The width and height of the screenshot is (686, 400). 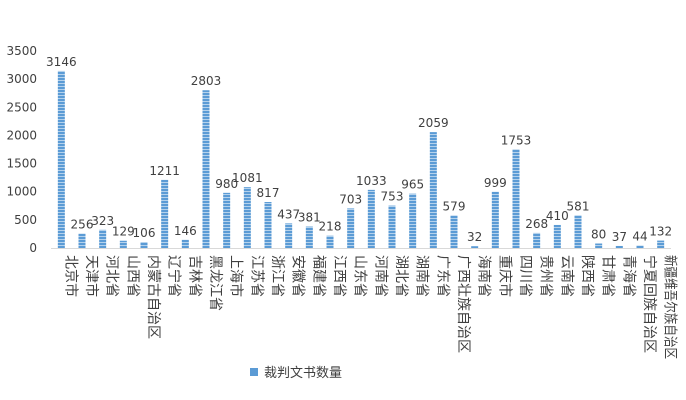 What do you see at coordinates (433, 123) in the screenshot?
I see `value-label: 2059` at bounding box center [433, 123].